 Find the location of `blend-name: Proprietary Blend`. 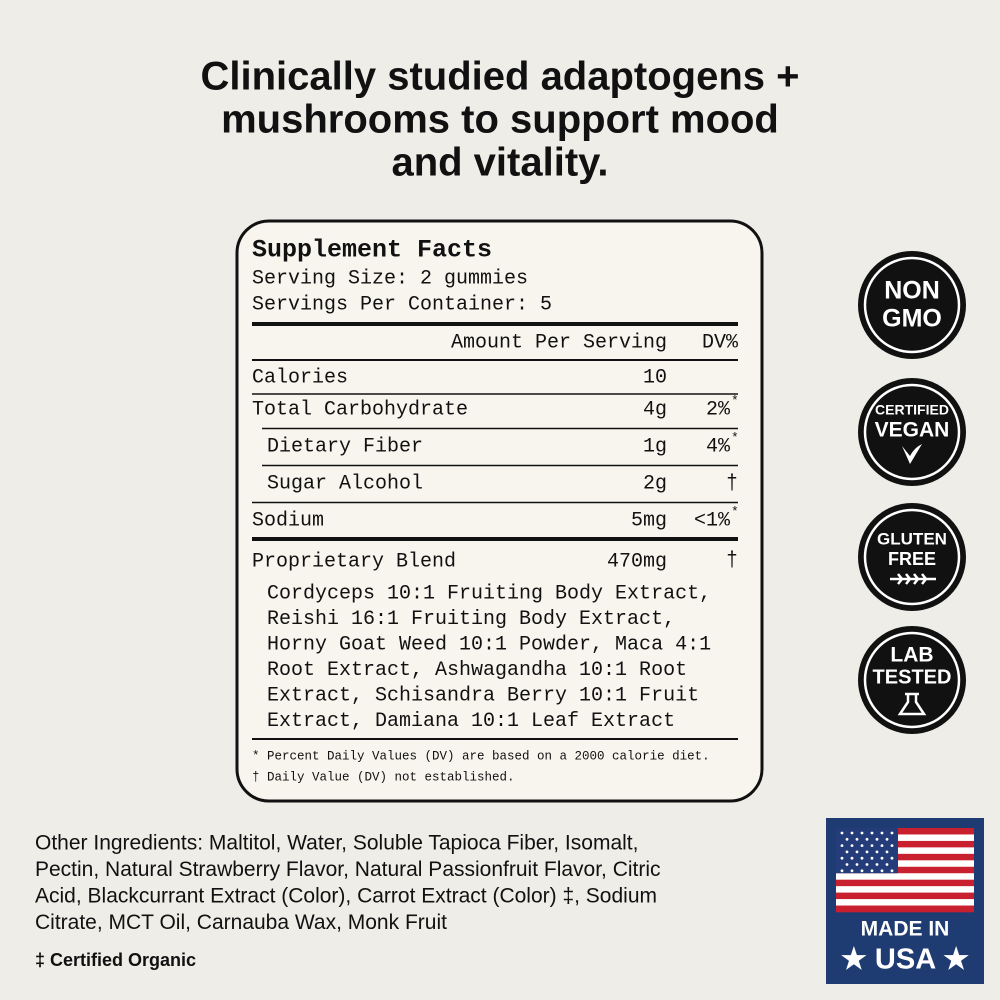

blend-name: Proprietary Blend is located at coordinates (354, 561).